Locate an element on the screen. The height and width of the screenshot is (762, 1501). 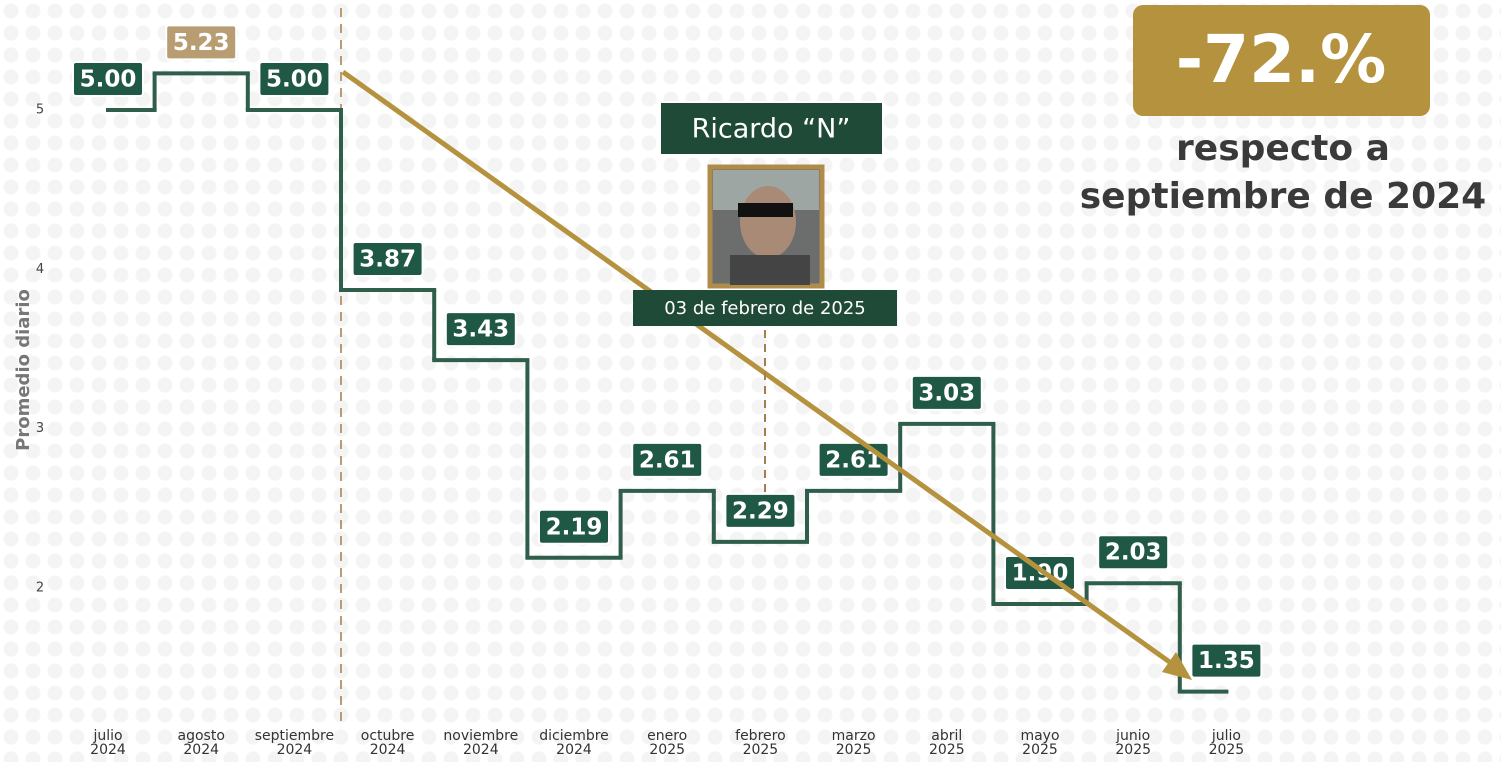
date-box is located at coordinates (765, 308).